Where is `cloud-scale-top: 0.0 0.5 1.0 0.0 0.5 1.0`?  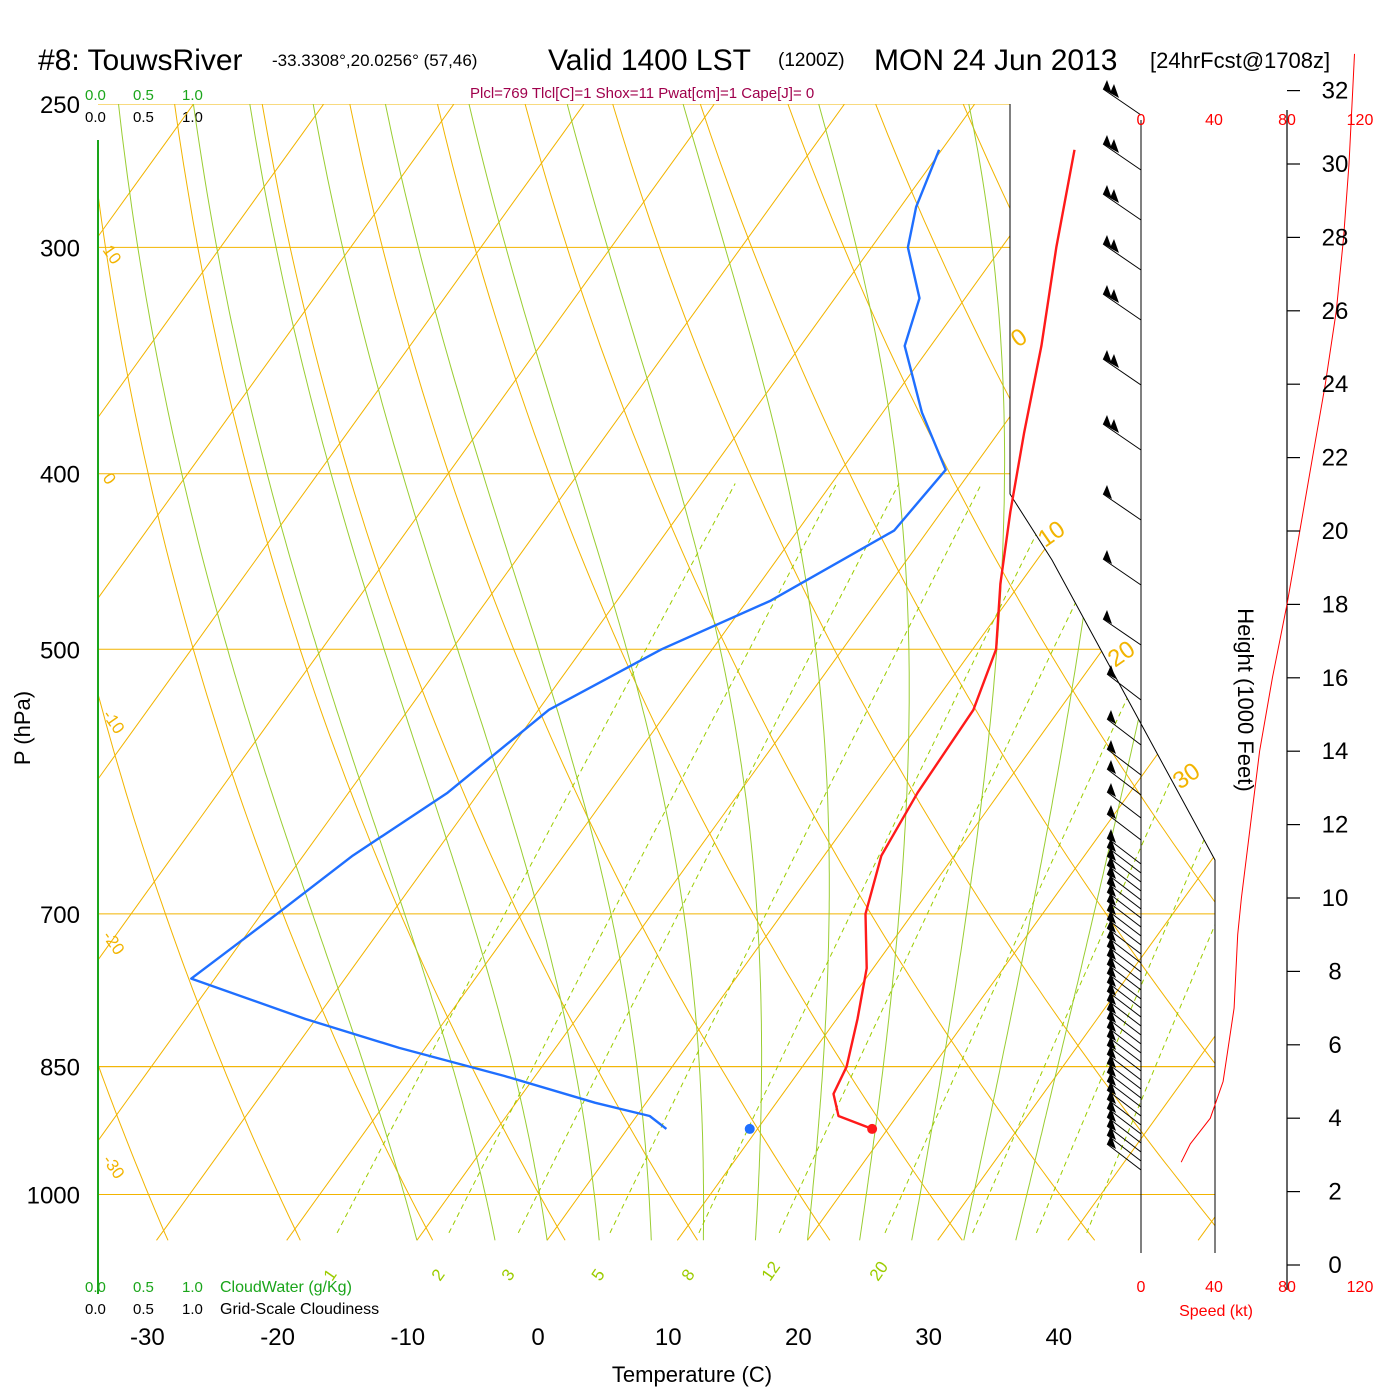 cloud-scale-top: 0.0 0.5 1.0 0.0 0.5 1.0 is located at coordinates (144, 106).